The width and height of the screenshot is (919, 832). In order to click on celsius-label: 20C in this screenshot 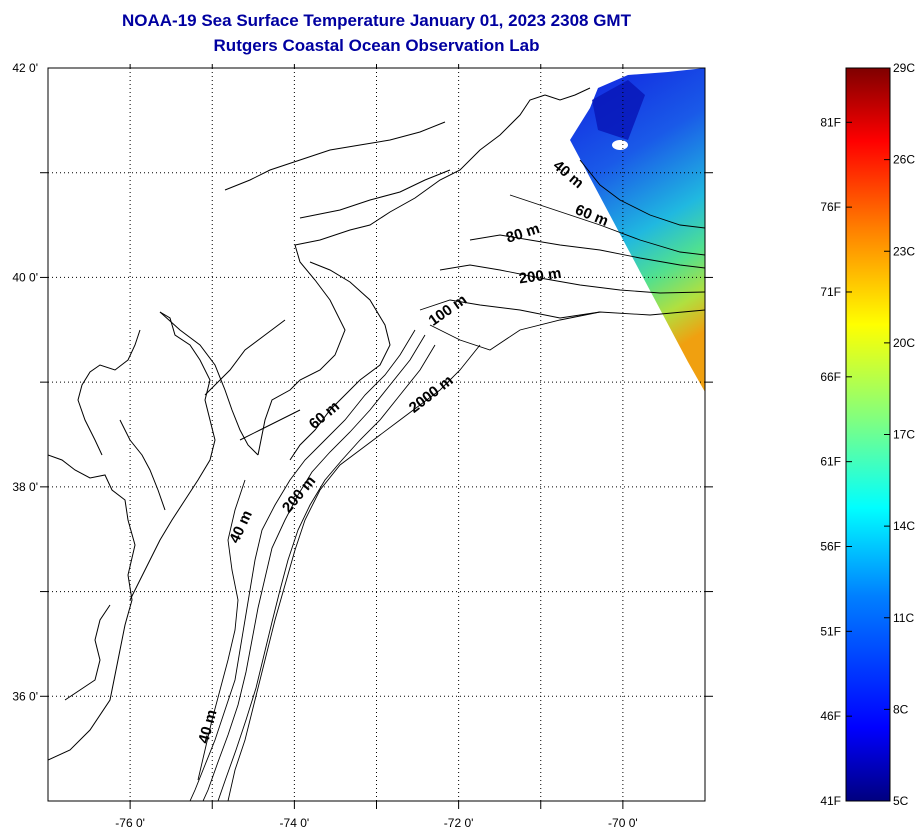, I will do `click(904, 343)`.